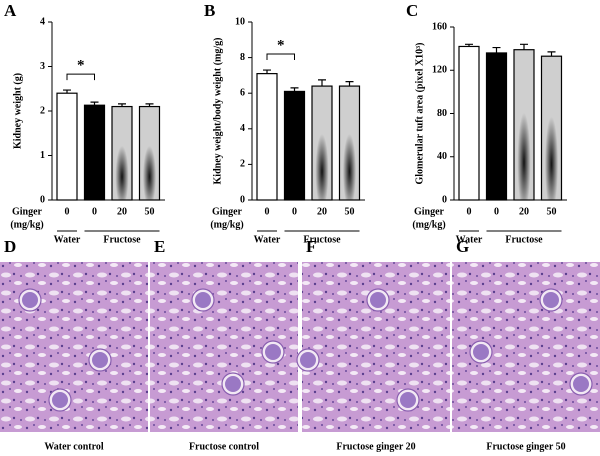  What do you see at coordinates (439, 70) in the screenshot?
I see `y-tick-label: 120` at bounding box center [439, 70].